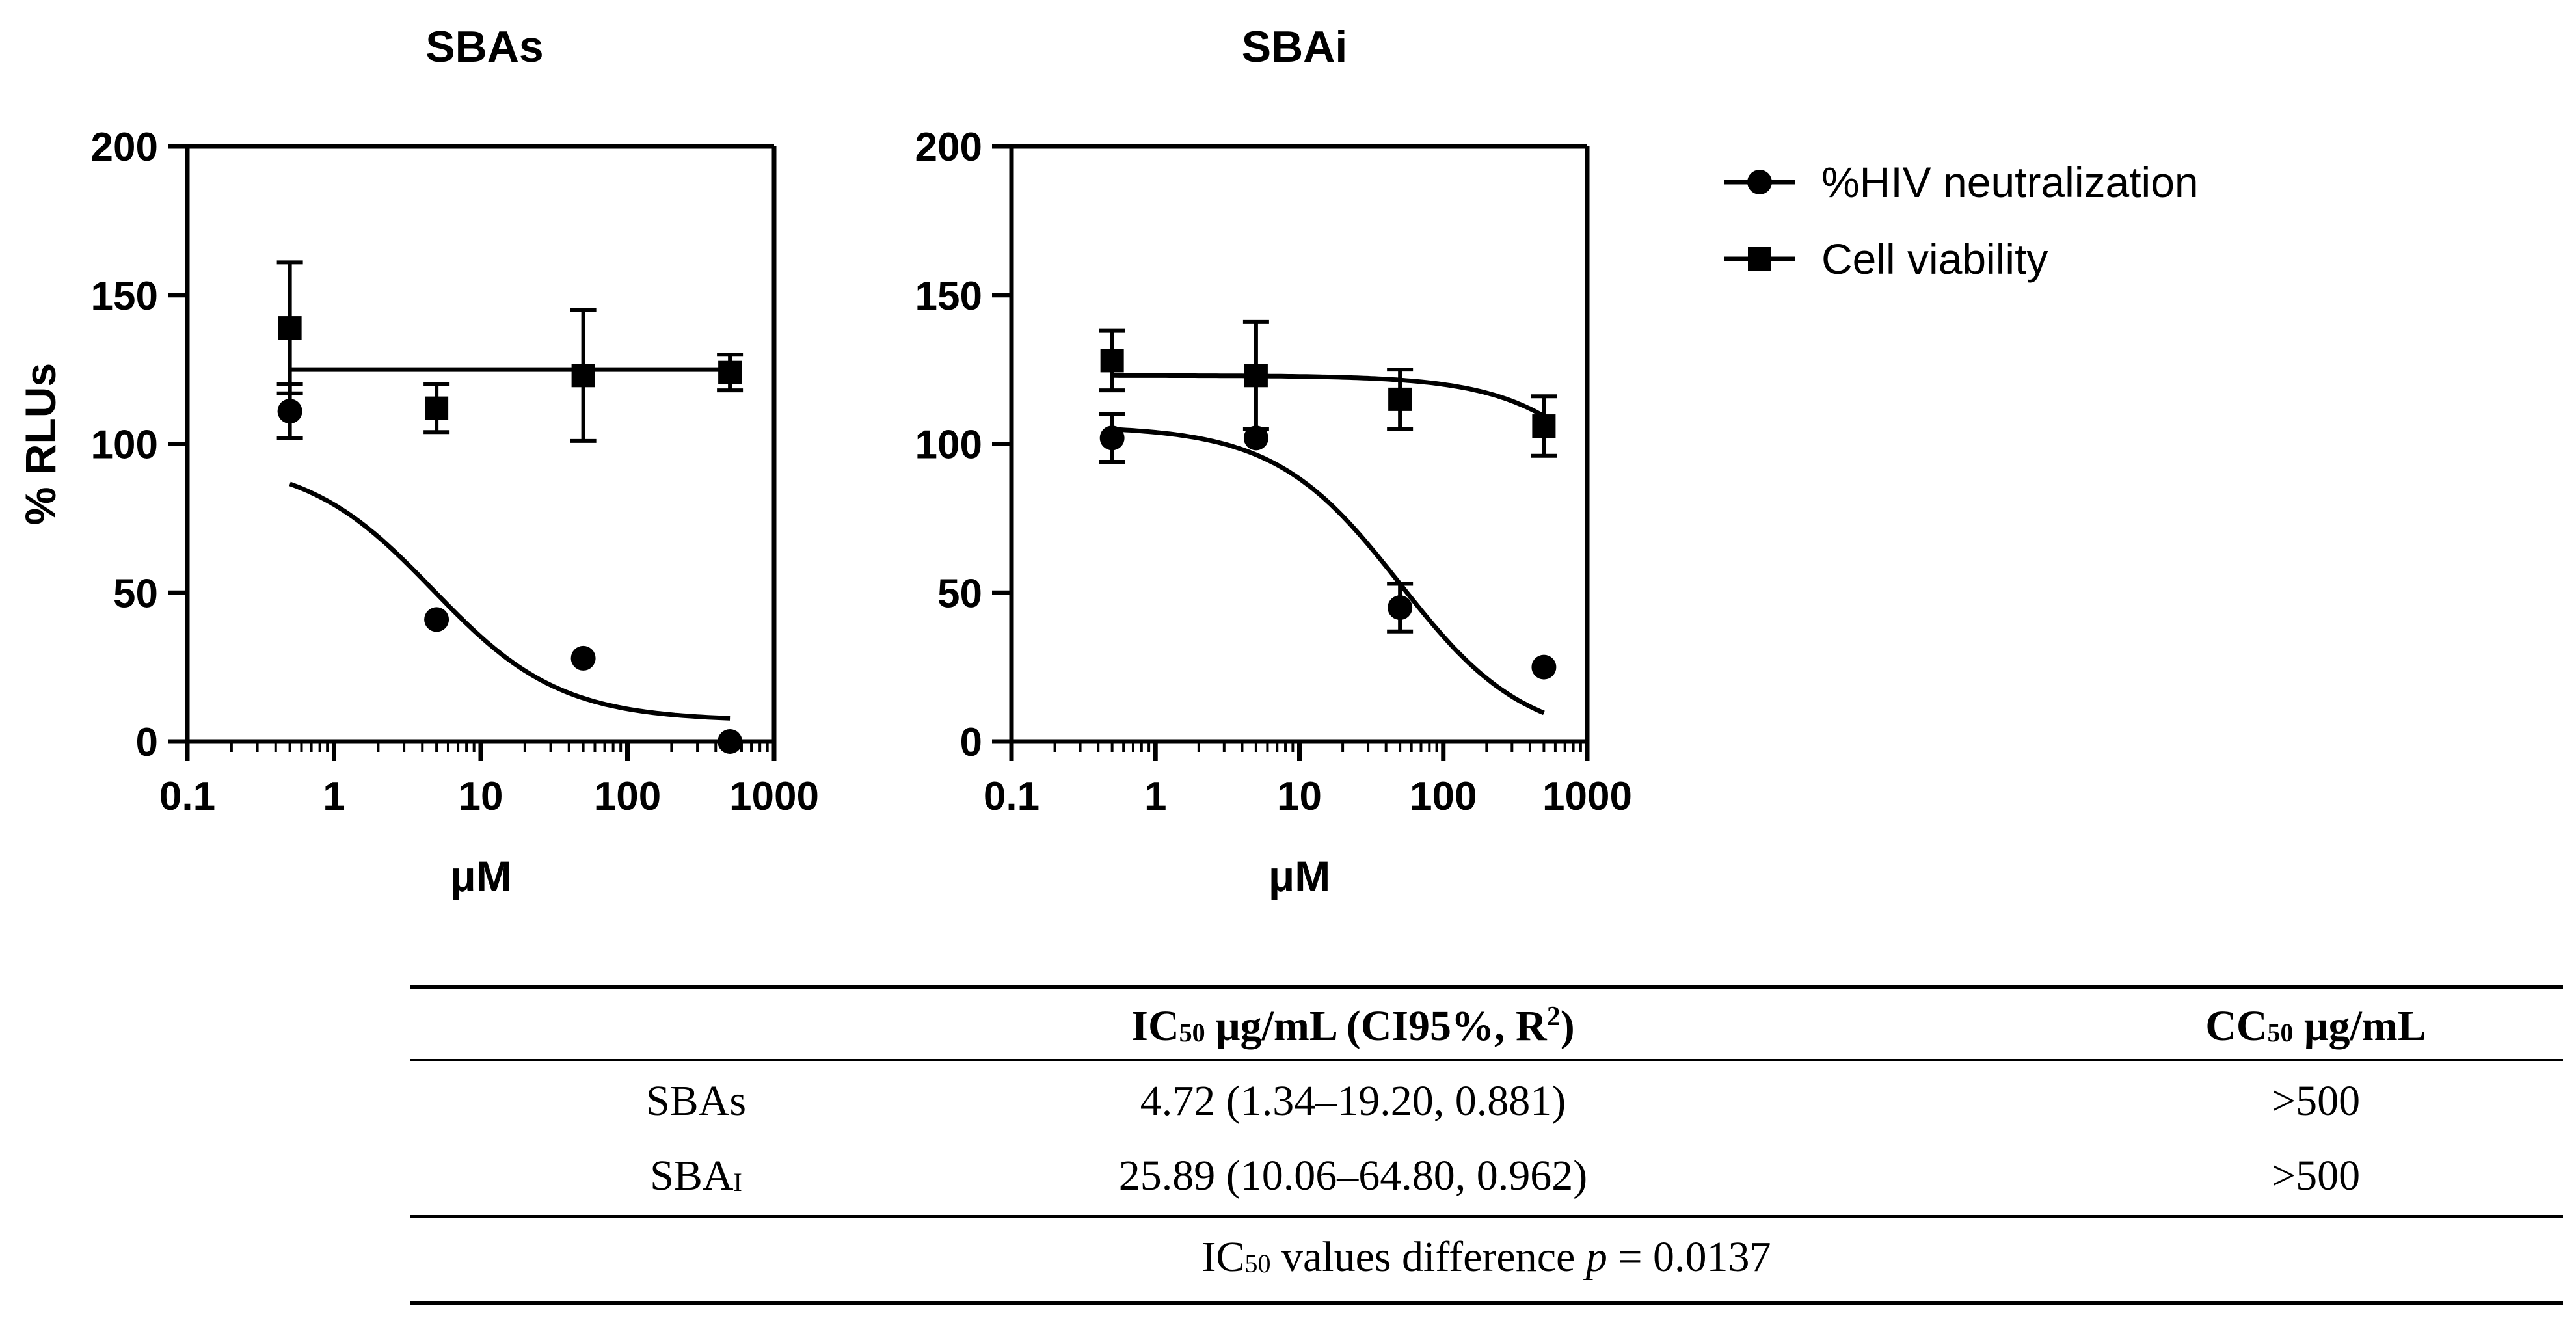  I want to click on footer-prefix: IC, so click(1223, 1257).